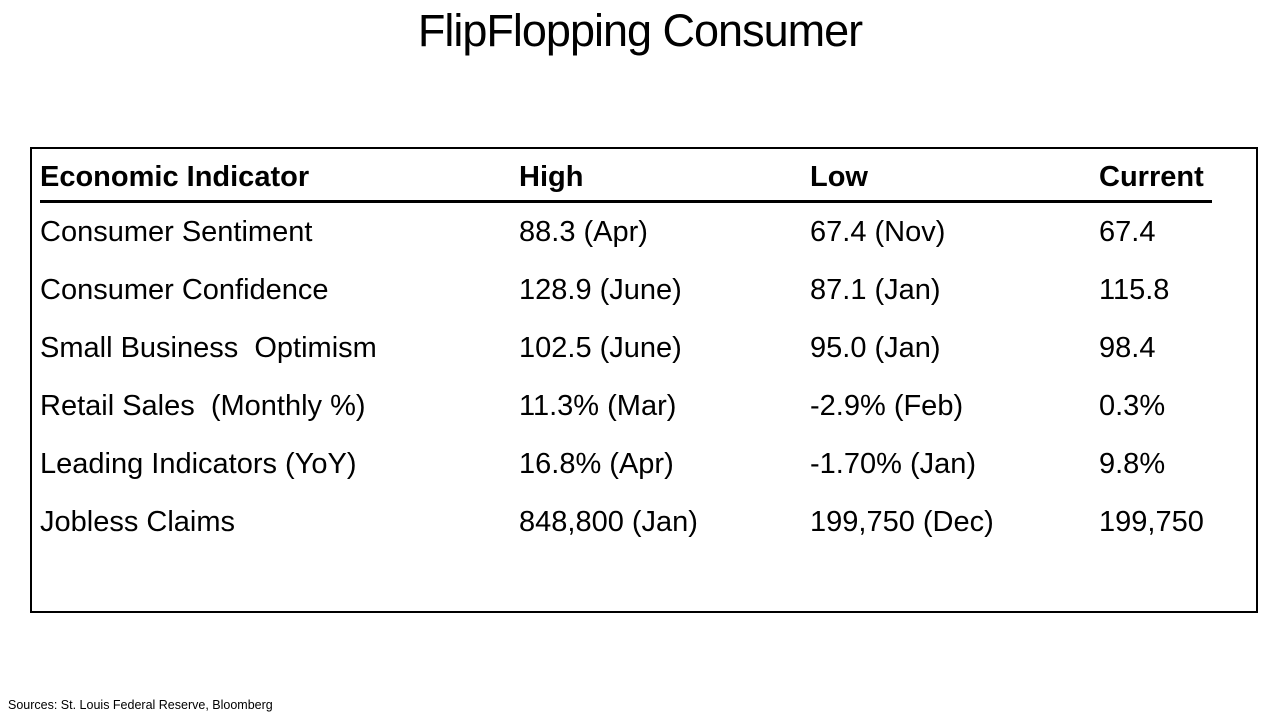 The width and height of the screenshot is (1280, 720). What do you see at coordinates (600, 290) in the screenshot?
I see `cell-high: 128.9 (June)` at bounding box center [600, 290].